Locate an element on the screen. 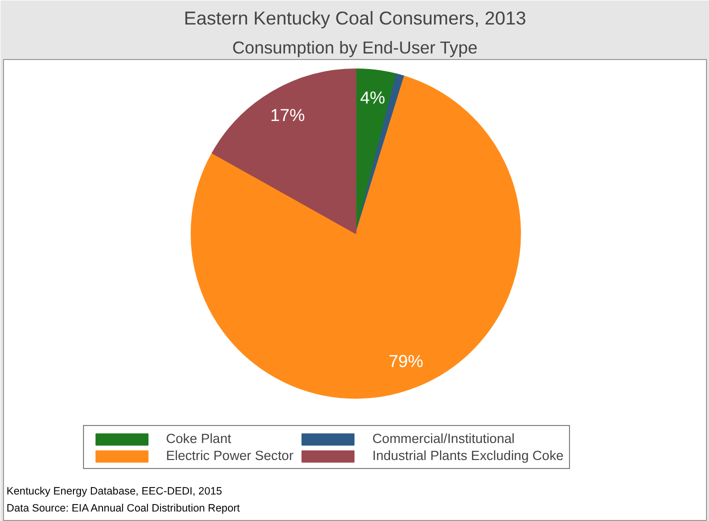  legend-label: Commercial/Institutional is located at coordinates (443, 438).